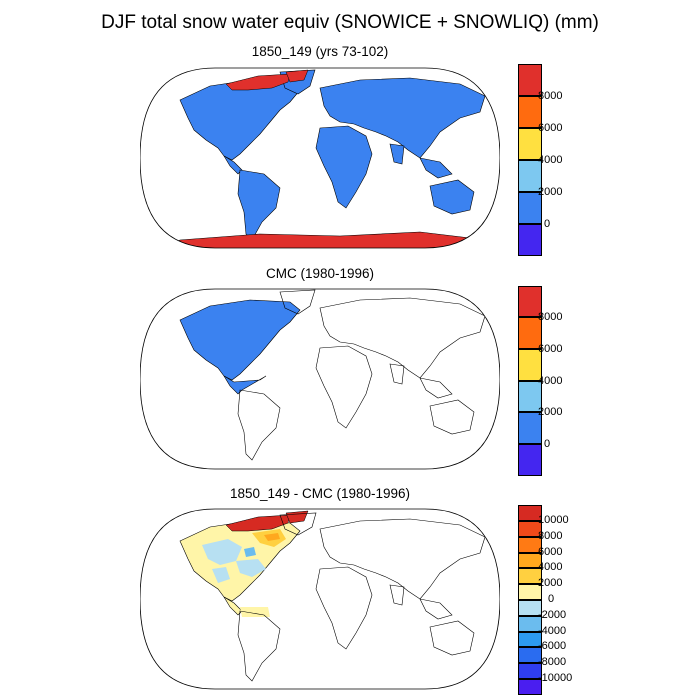 This screenshot has width=700, height=700. I want to click on colorbar-label: -10000, so click(555, 678).